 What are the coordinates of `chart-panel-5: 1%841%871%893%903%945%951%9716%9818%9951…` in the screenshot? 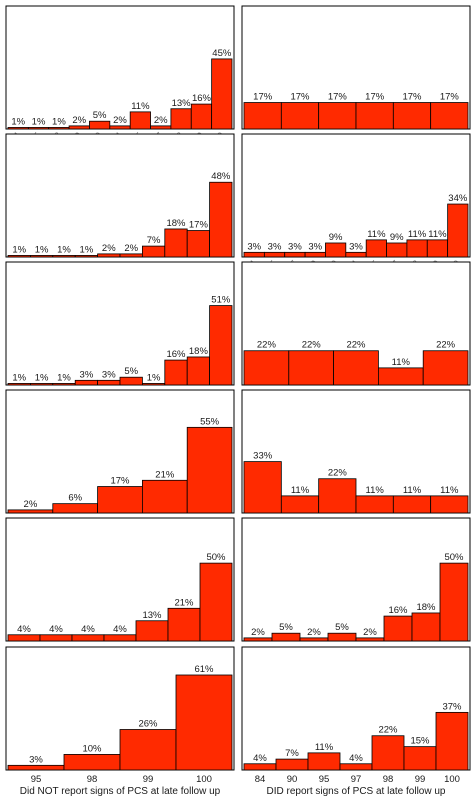 It's located at (120, 336).